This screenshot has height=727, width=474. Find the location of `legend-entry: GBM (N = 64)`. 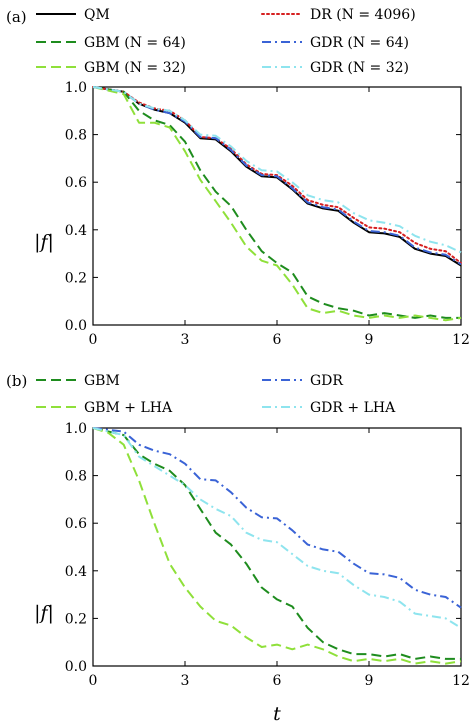

legend-entry: GBM (N = 64) is located at coordinates (135, 43).